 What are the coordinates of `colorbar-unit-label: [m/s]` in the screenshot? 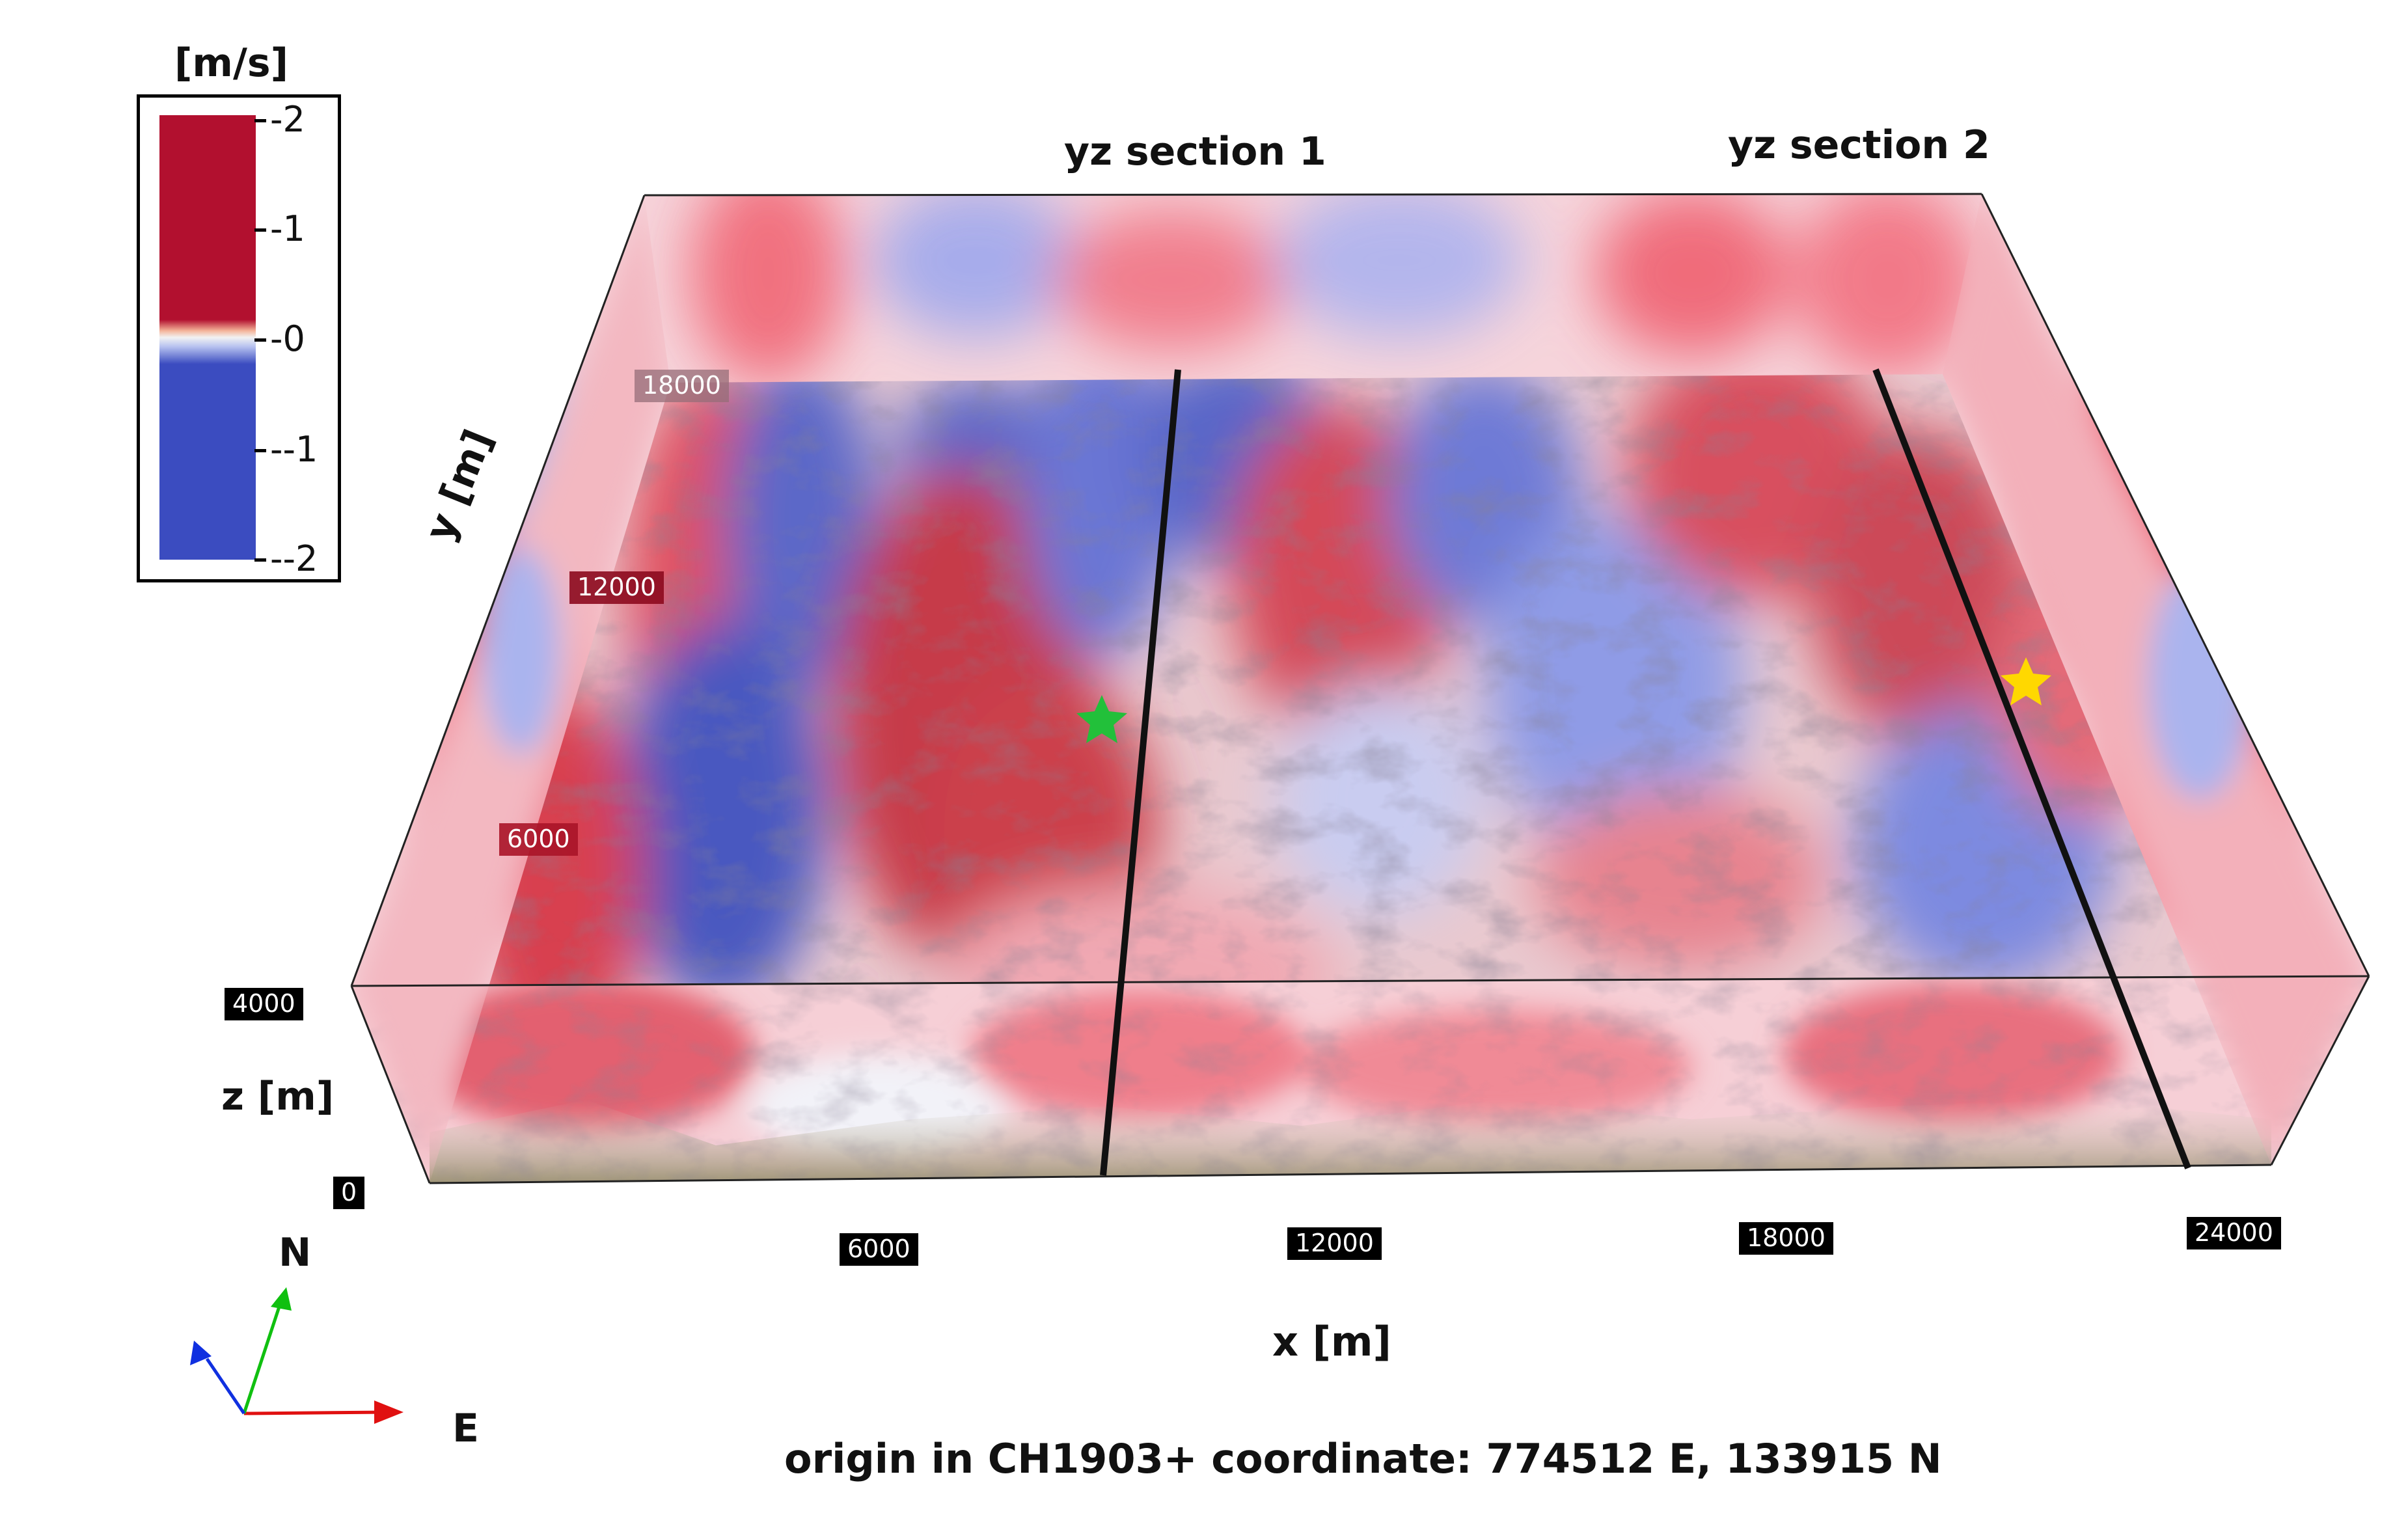 It's located at (231, 63).